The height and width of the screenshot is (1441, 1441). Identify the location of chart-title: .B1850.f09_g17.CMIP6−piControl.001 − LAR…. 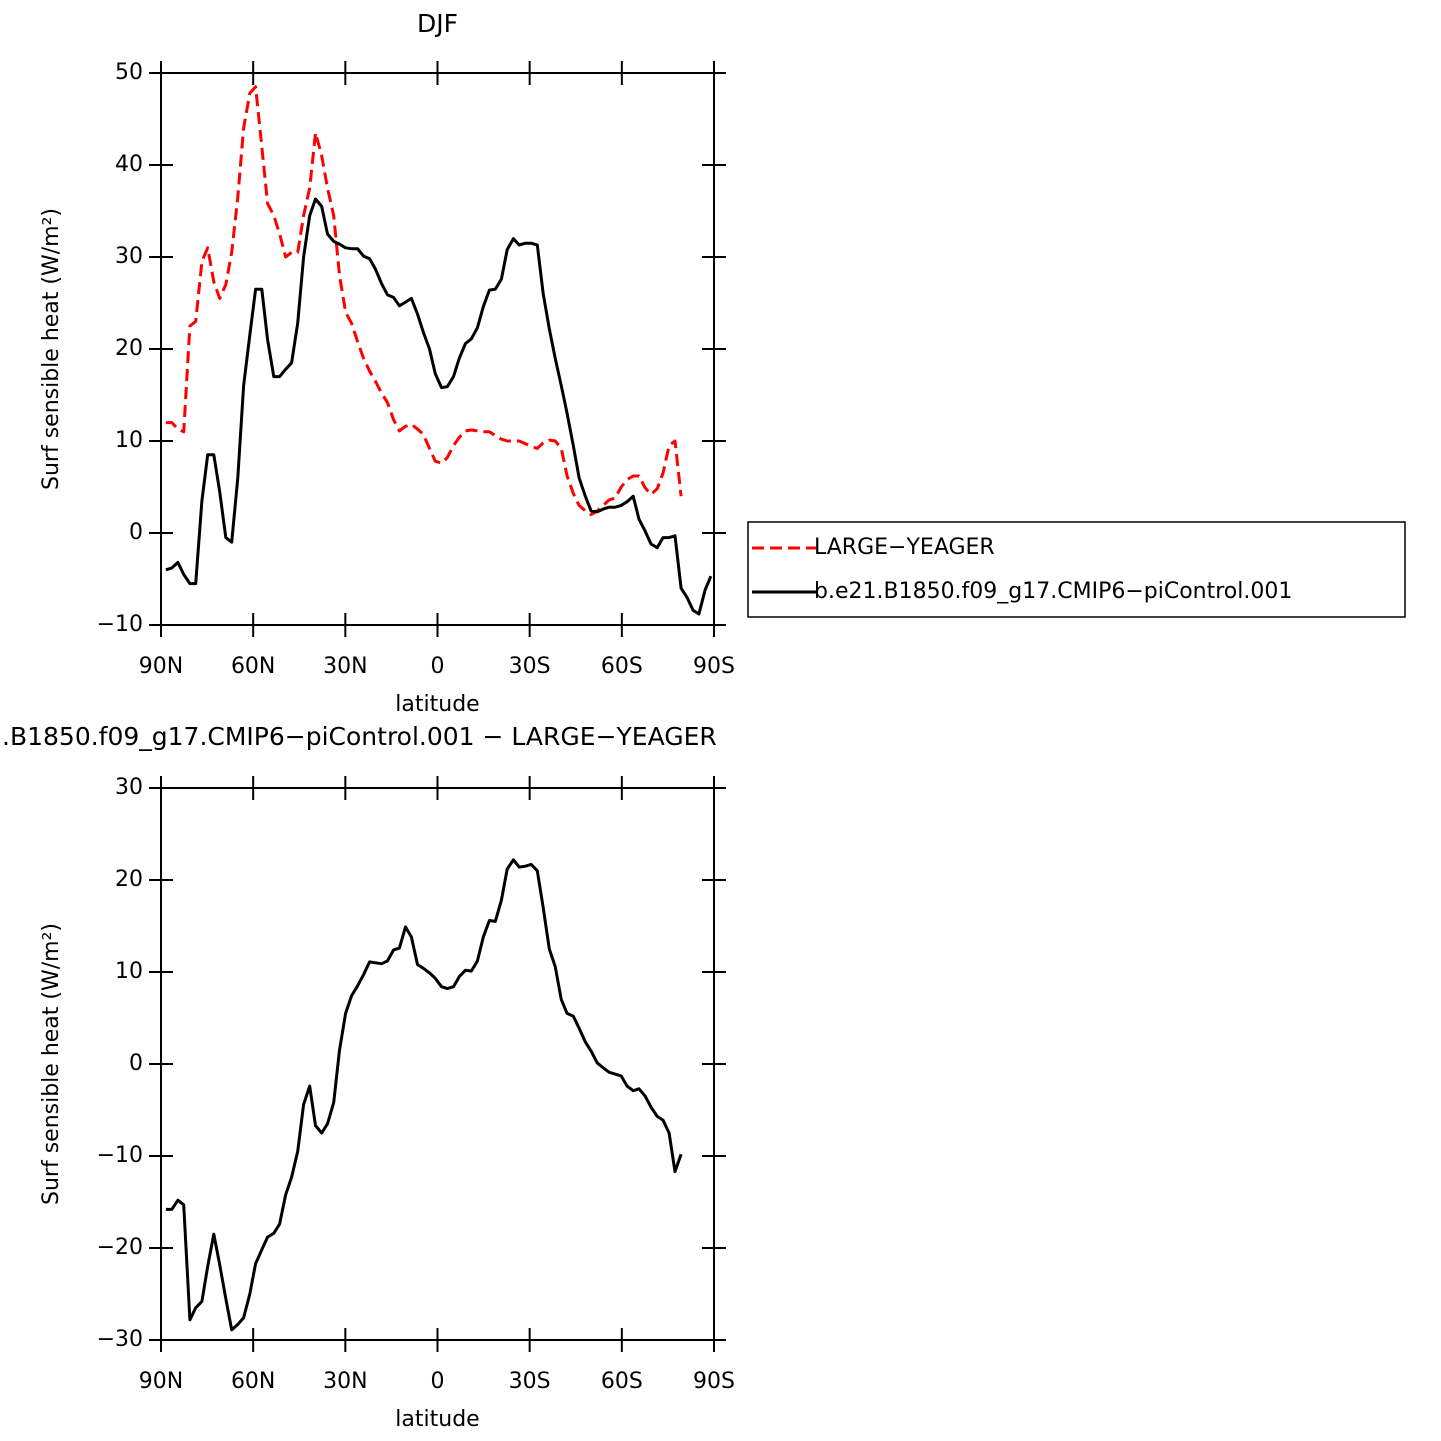
(359, 736).